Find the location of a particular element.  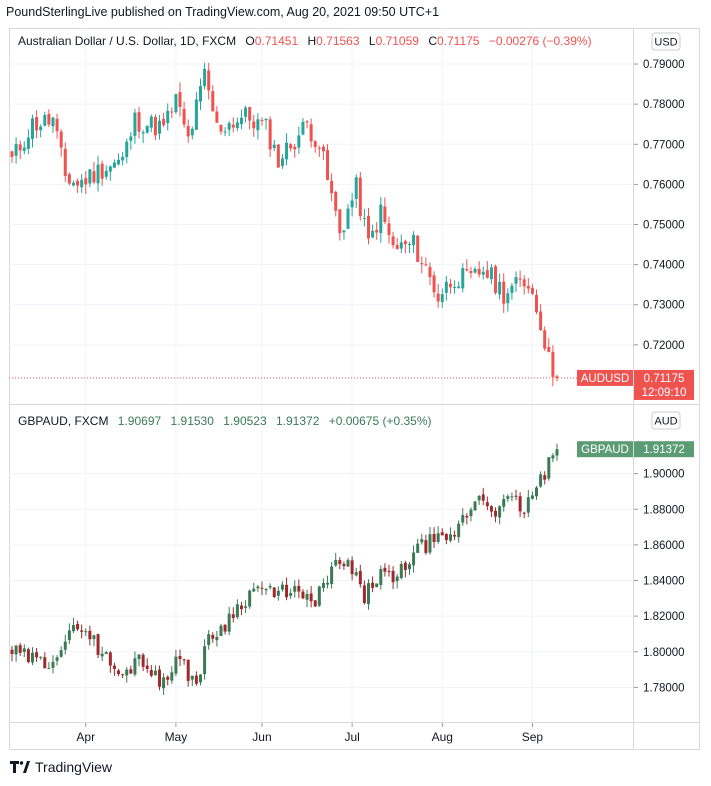

y-tick-label: 0.78000 is located at coordinates (664, 105).